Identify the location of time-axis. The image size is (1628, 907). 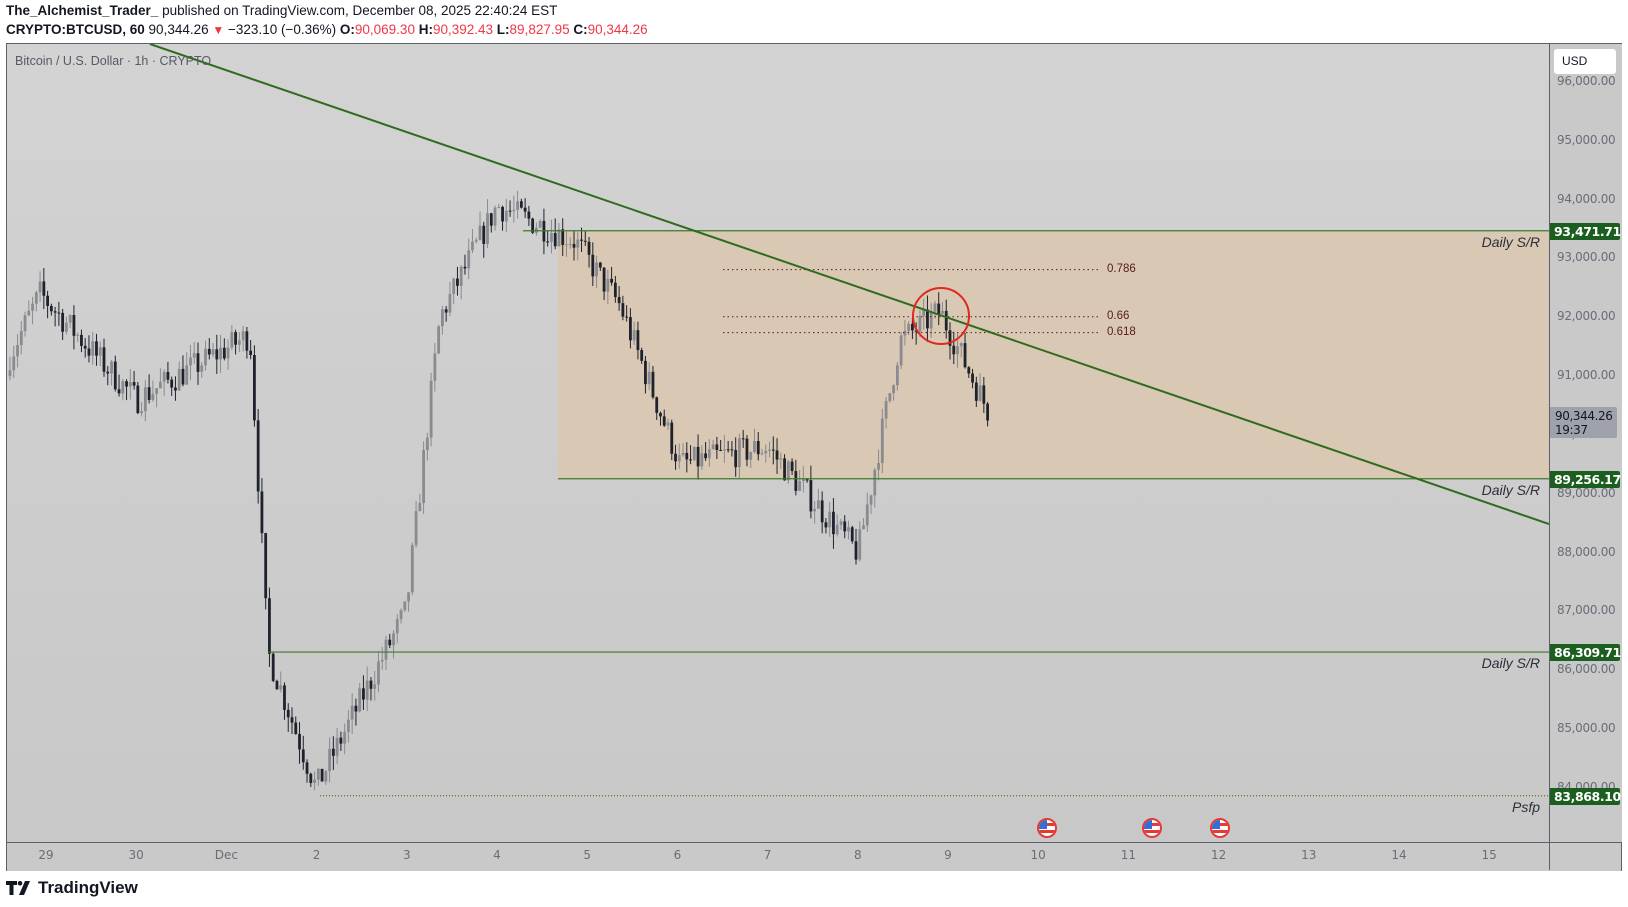
(814, 856).